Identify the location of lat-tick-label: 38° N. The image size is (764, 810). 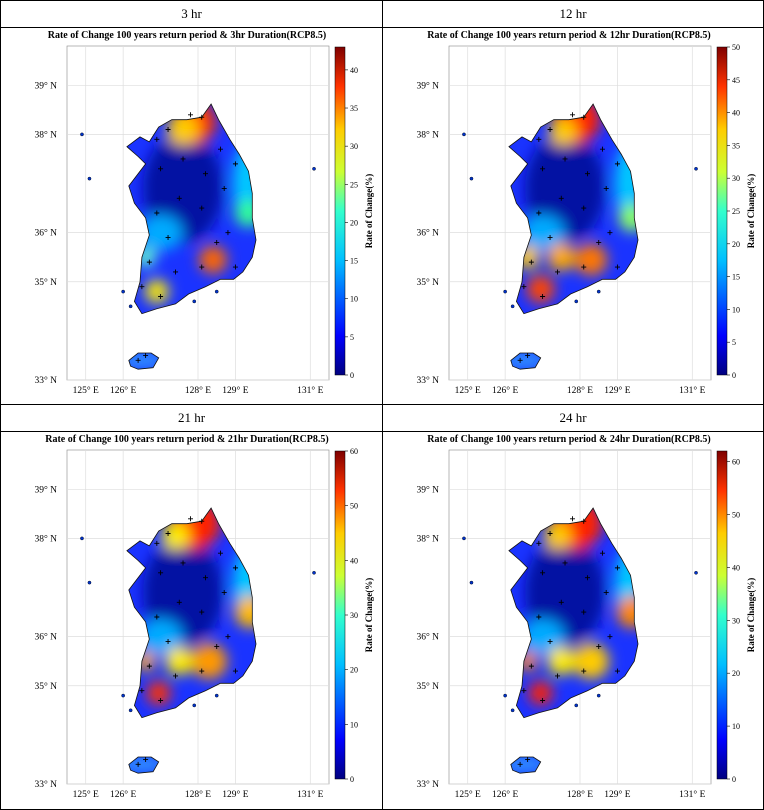
(45, 134).